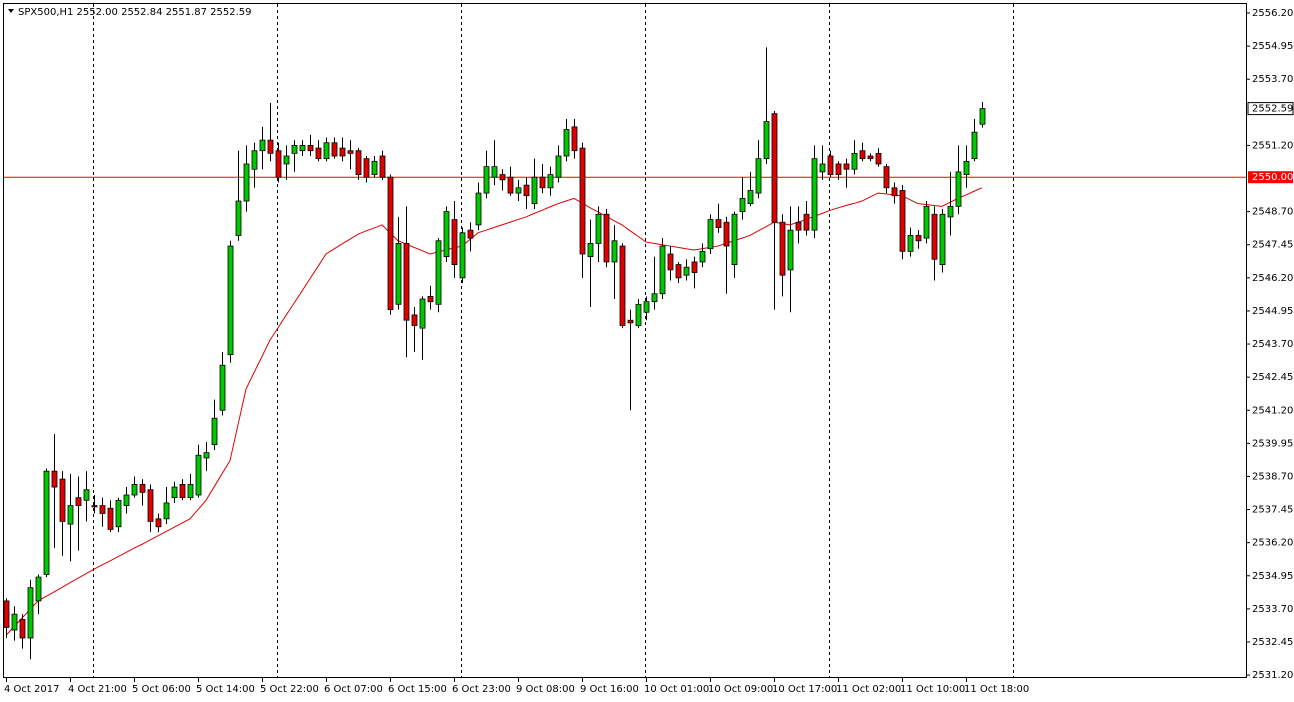 The width and height of the screenshot is (1294, 702). What do you see at coordinates (1272, 410) in the screenshot?
I see `y-tick-label: 2541.20` at bounding box center [1272, 410].